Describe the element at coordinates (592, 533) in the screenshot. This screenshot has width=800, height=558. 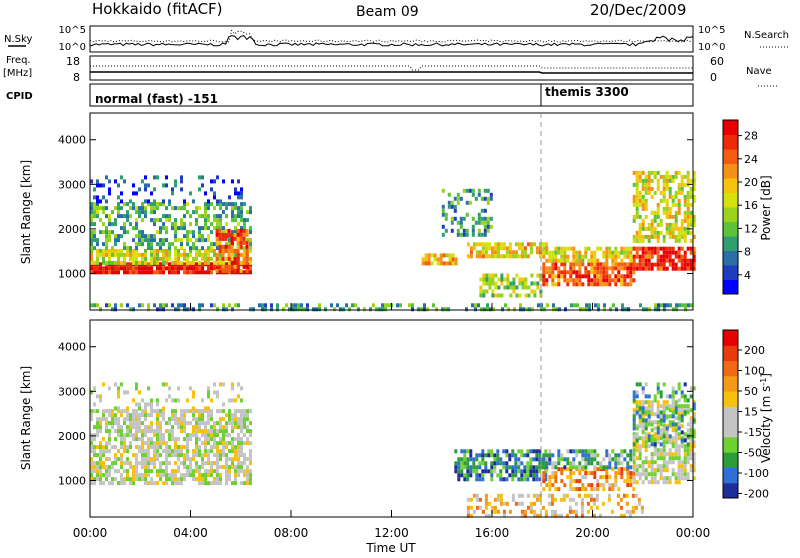
I see `x-tick-label: 20:00` at that location.